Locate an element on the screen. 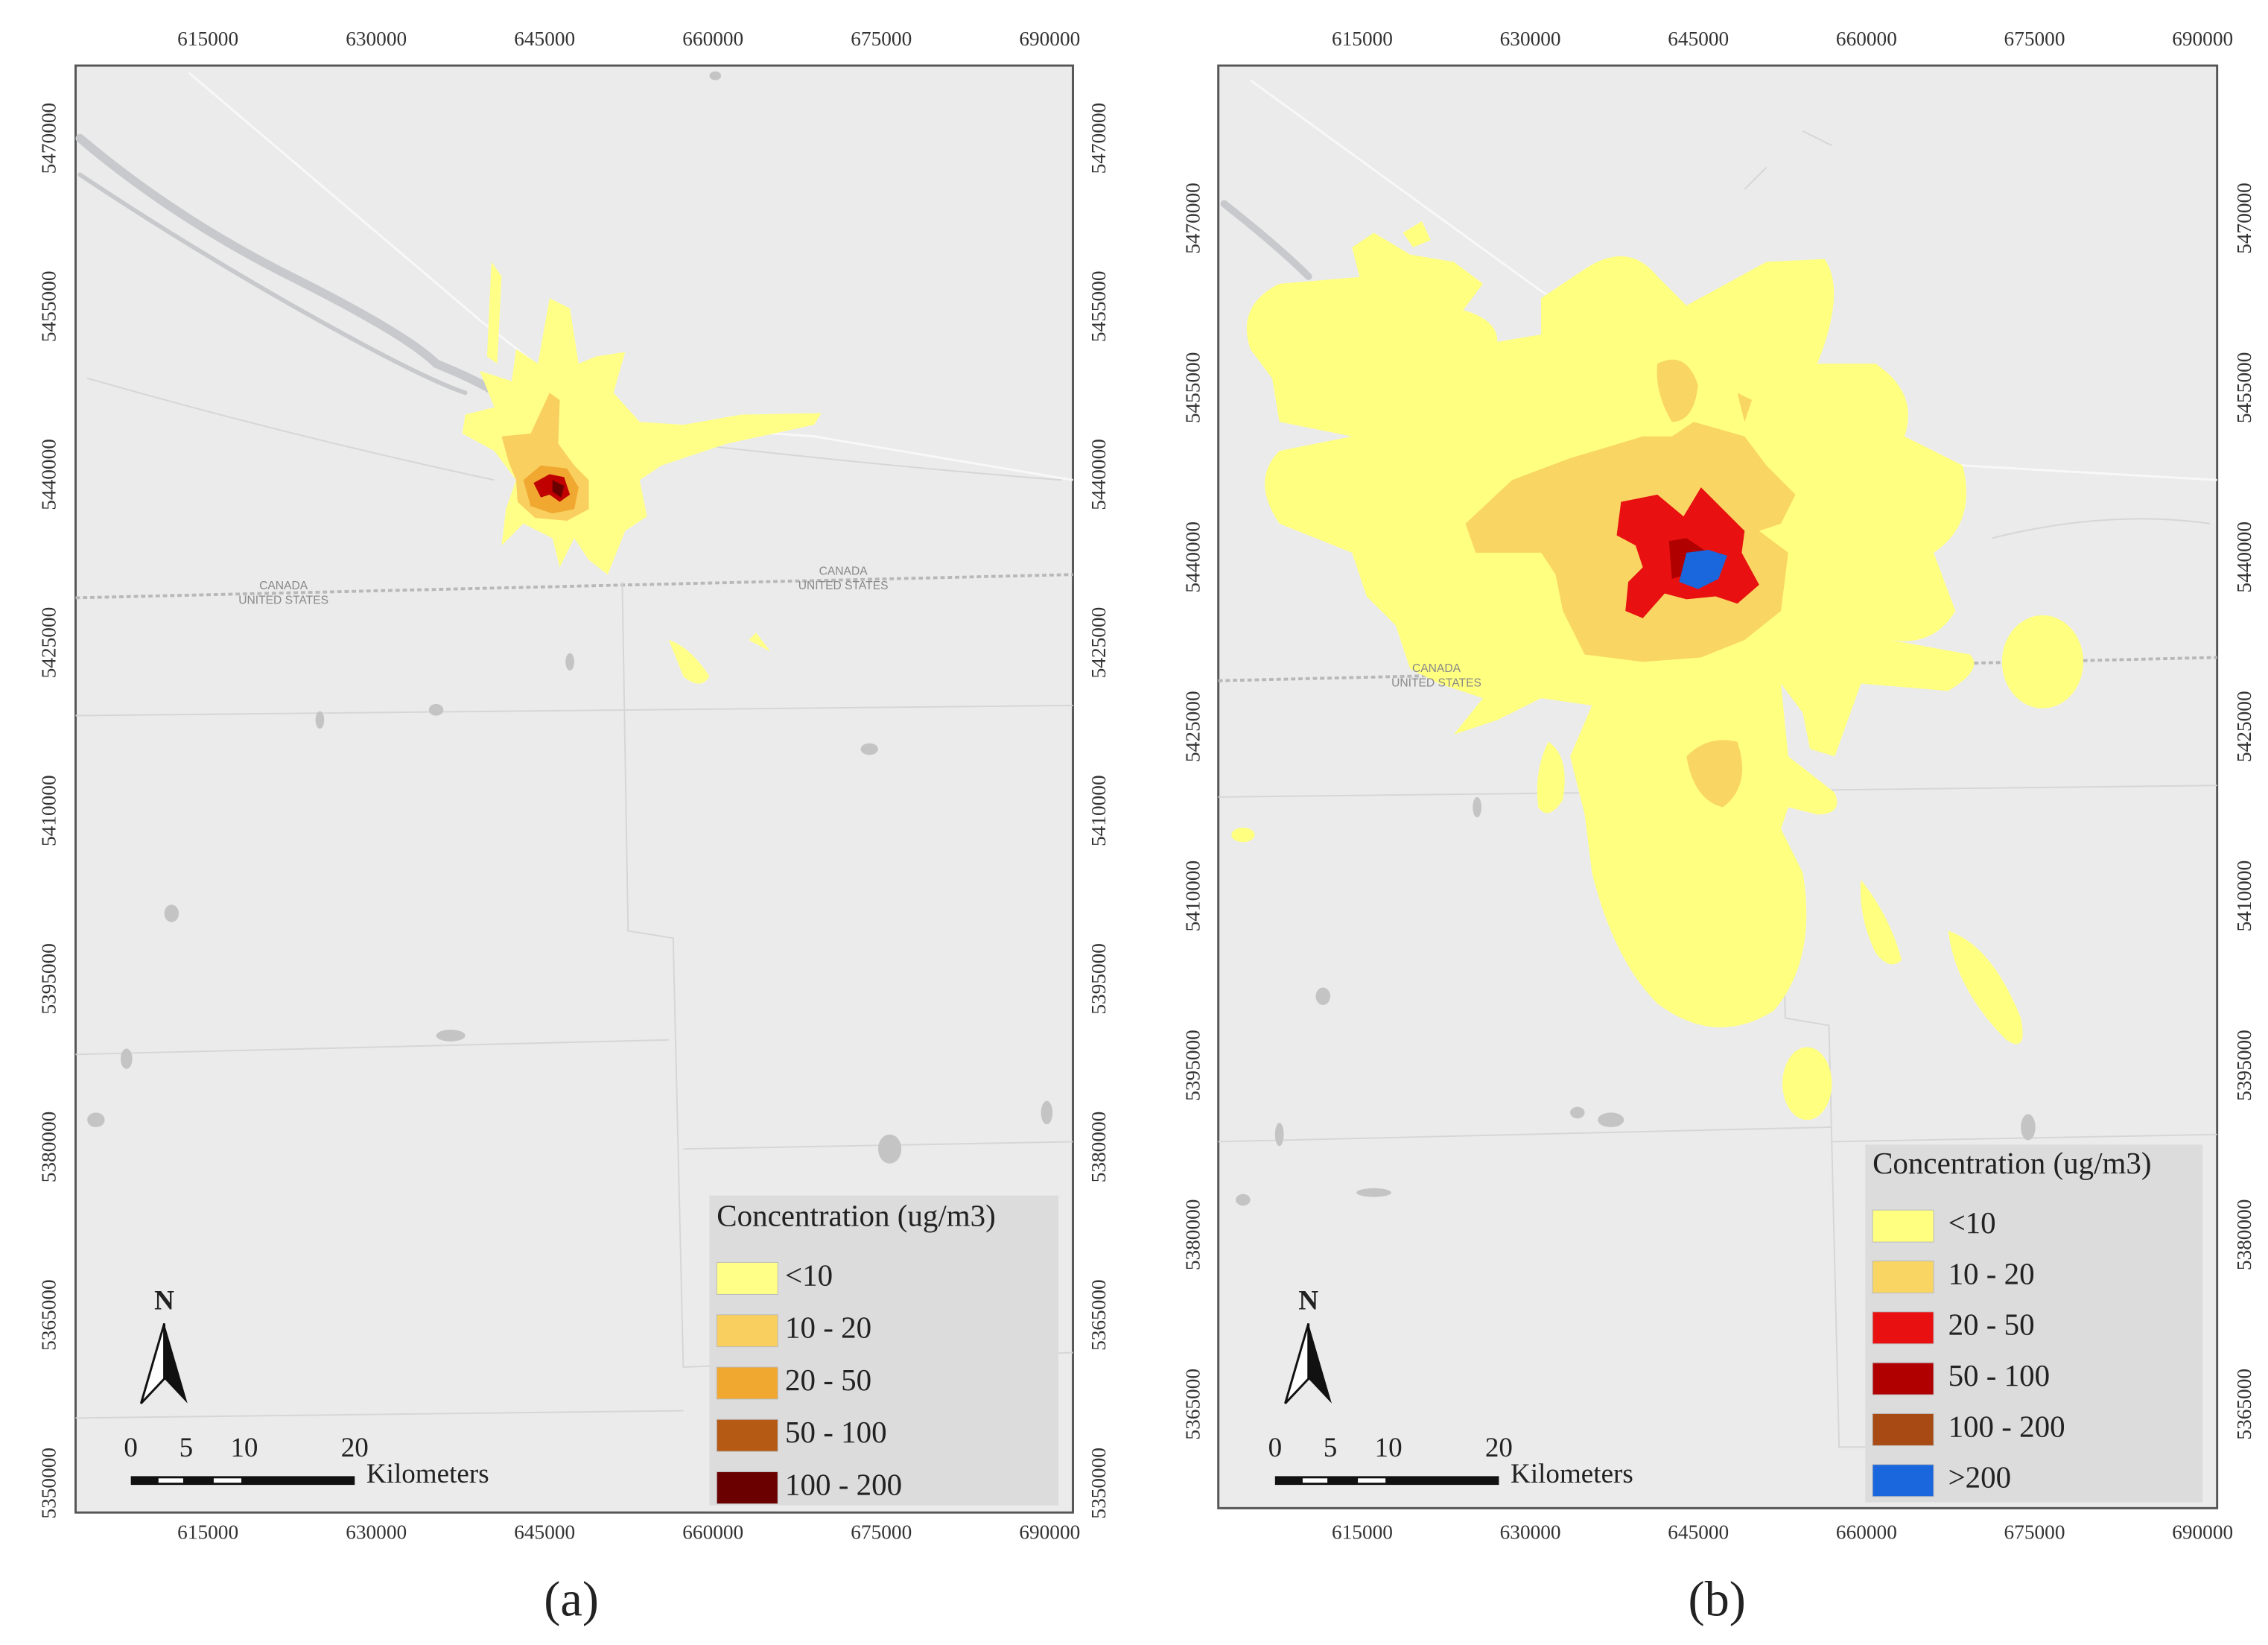 The width and height of the screenshot is (2268, 1645). scale-label: 20 is located at coordinates (1499, 1448).